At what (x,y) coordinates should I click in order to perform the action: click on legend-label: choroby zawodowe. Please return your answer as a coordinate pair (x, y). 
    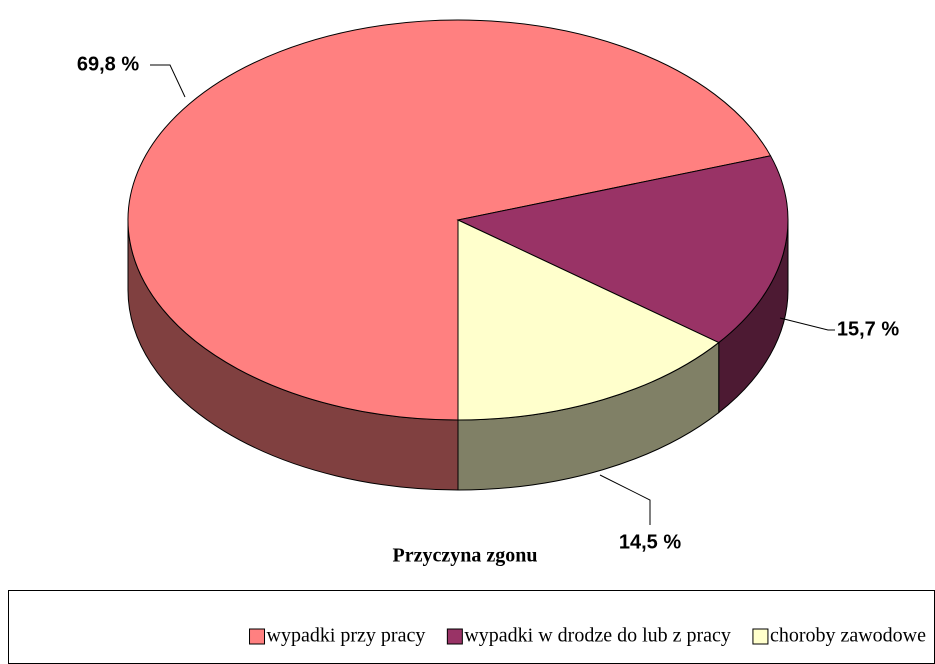
    Looking at the image, I should click on (848, 636).